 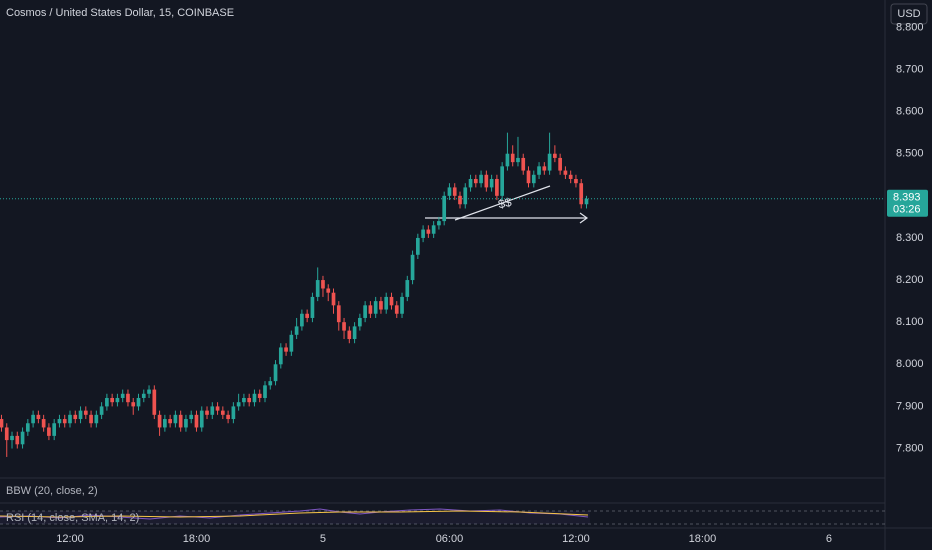 I want to click on y-tick-label: 8.300, so click(x=910, y=238).